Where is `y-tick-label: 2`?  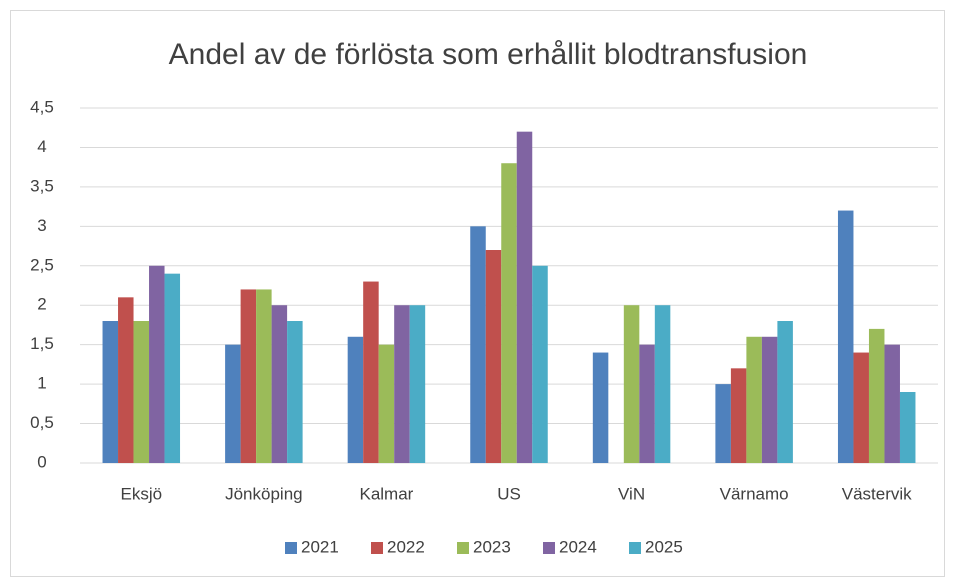 y-tick-label: 2 is located at coordinates (41, 304).